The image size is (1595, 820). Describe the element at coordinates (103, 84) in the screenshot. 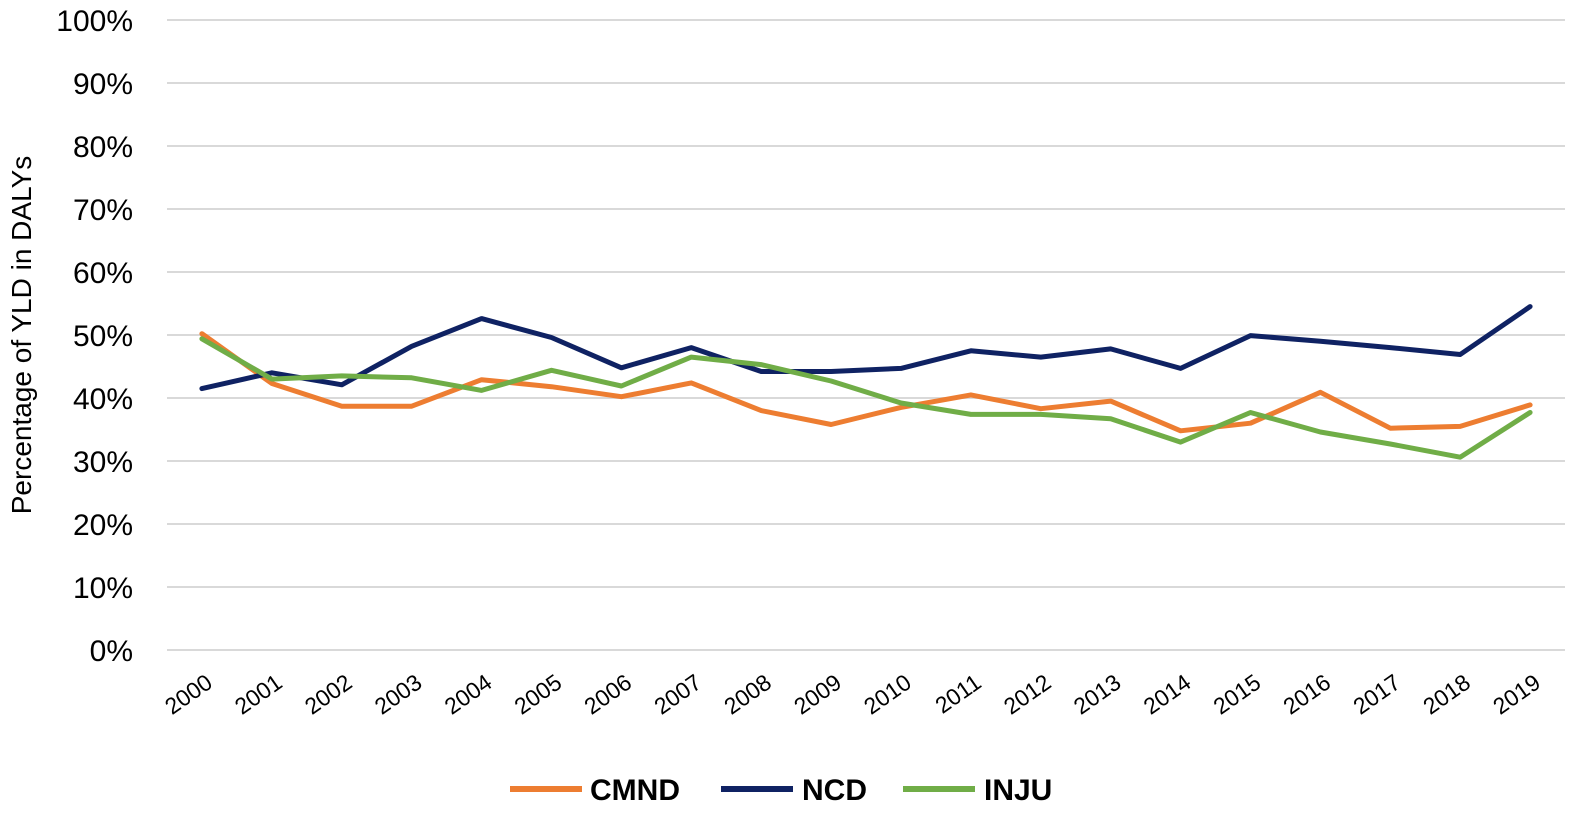

I see `y-tick-label: 90%` at that location.